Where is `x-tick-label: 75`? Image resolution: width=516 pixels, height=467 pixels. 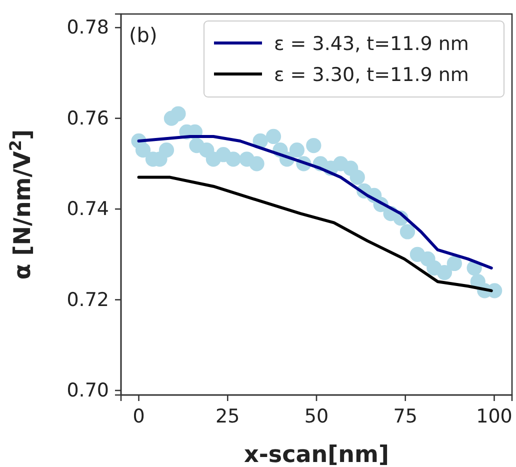
x-tick-label: 75 is located at coordinates (405, 416).